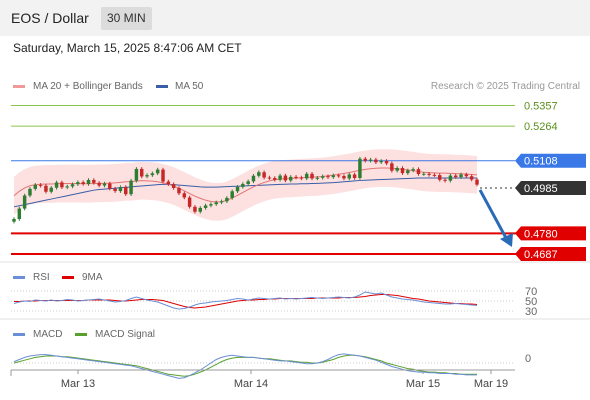 This screenshot has width=590, height=400. What do you see at coordinates (245, 185) in the screenshot?
I see `ma20-line` at bounding box center [245, 185].